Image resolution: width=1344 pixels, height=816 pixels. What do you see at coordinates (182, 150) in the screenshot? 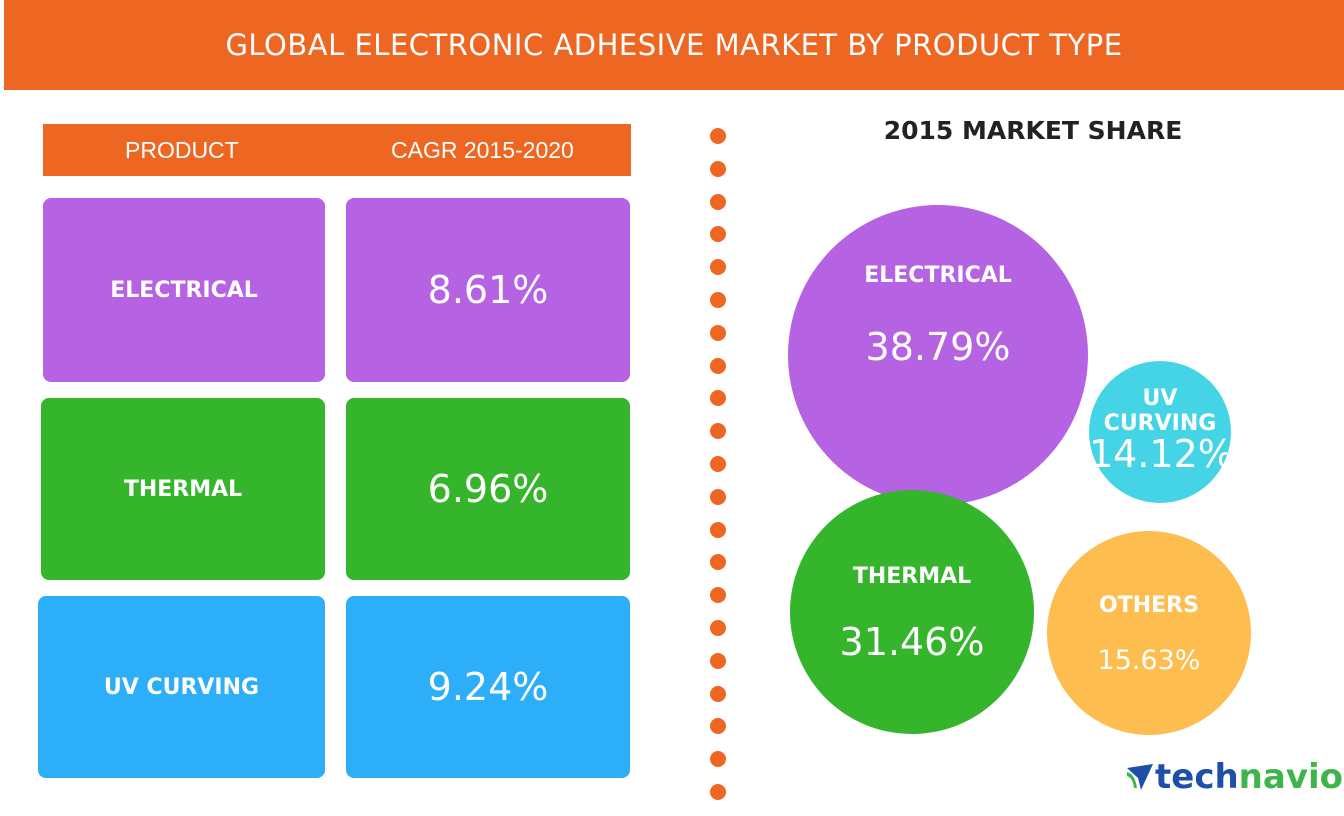
I see `header-product: PRODUCT` at bounding box center [182, 150].